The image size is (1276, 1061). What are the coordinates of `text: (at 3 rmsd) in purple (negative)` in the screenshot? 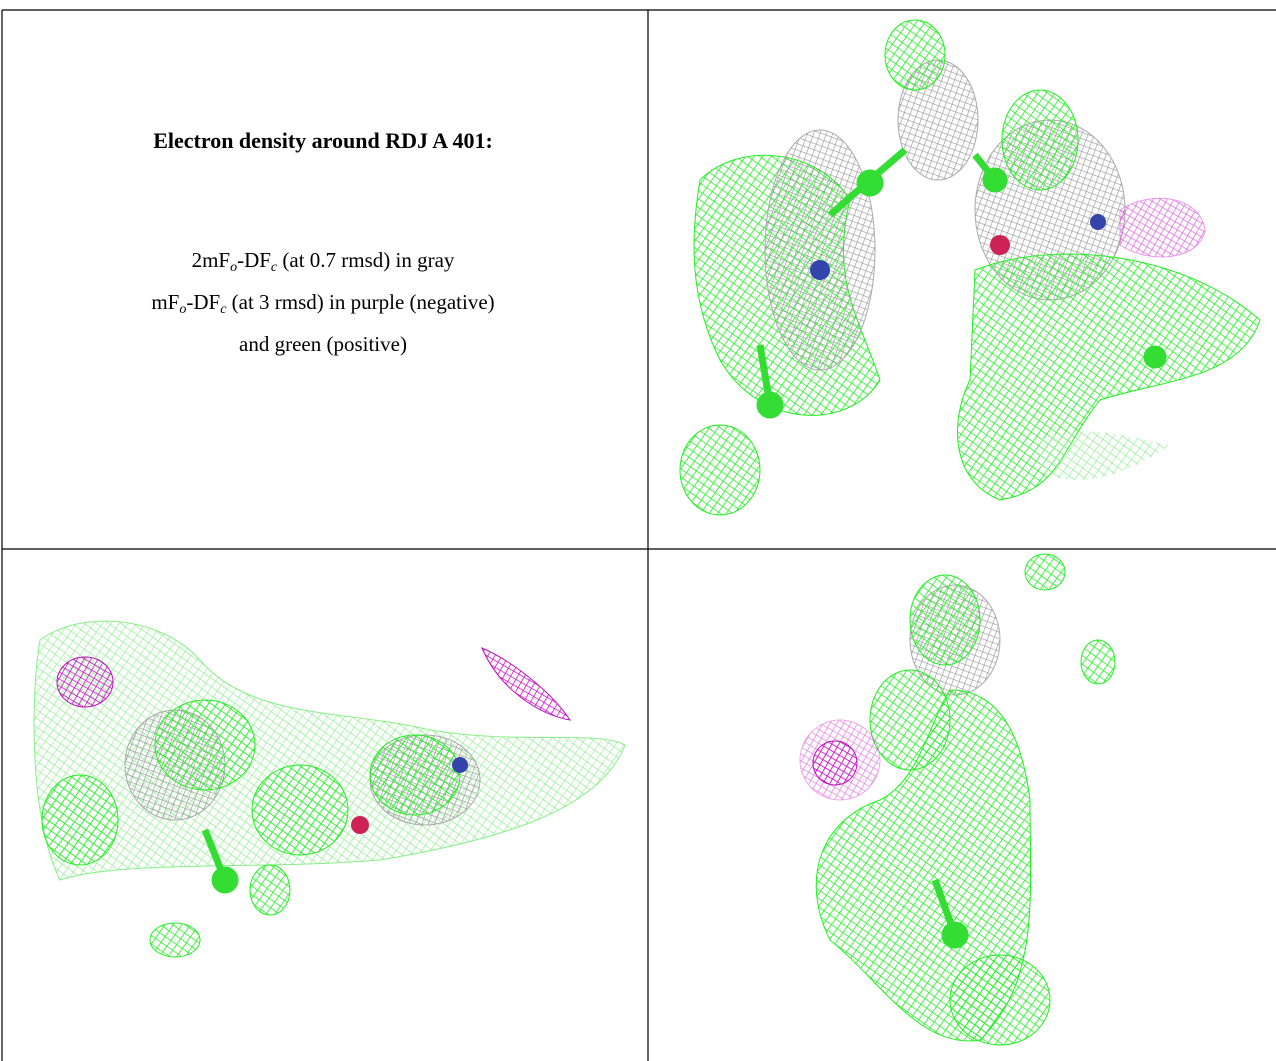 It's located at (360, 302).